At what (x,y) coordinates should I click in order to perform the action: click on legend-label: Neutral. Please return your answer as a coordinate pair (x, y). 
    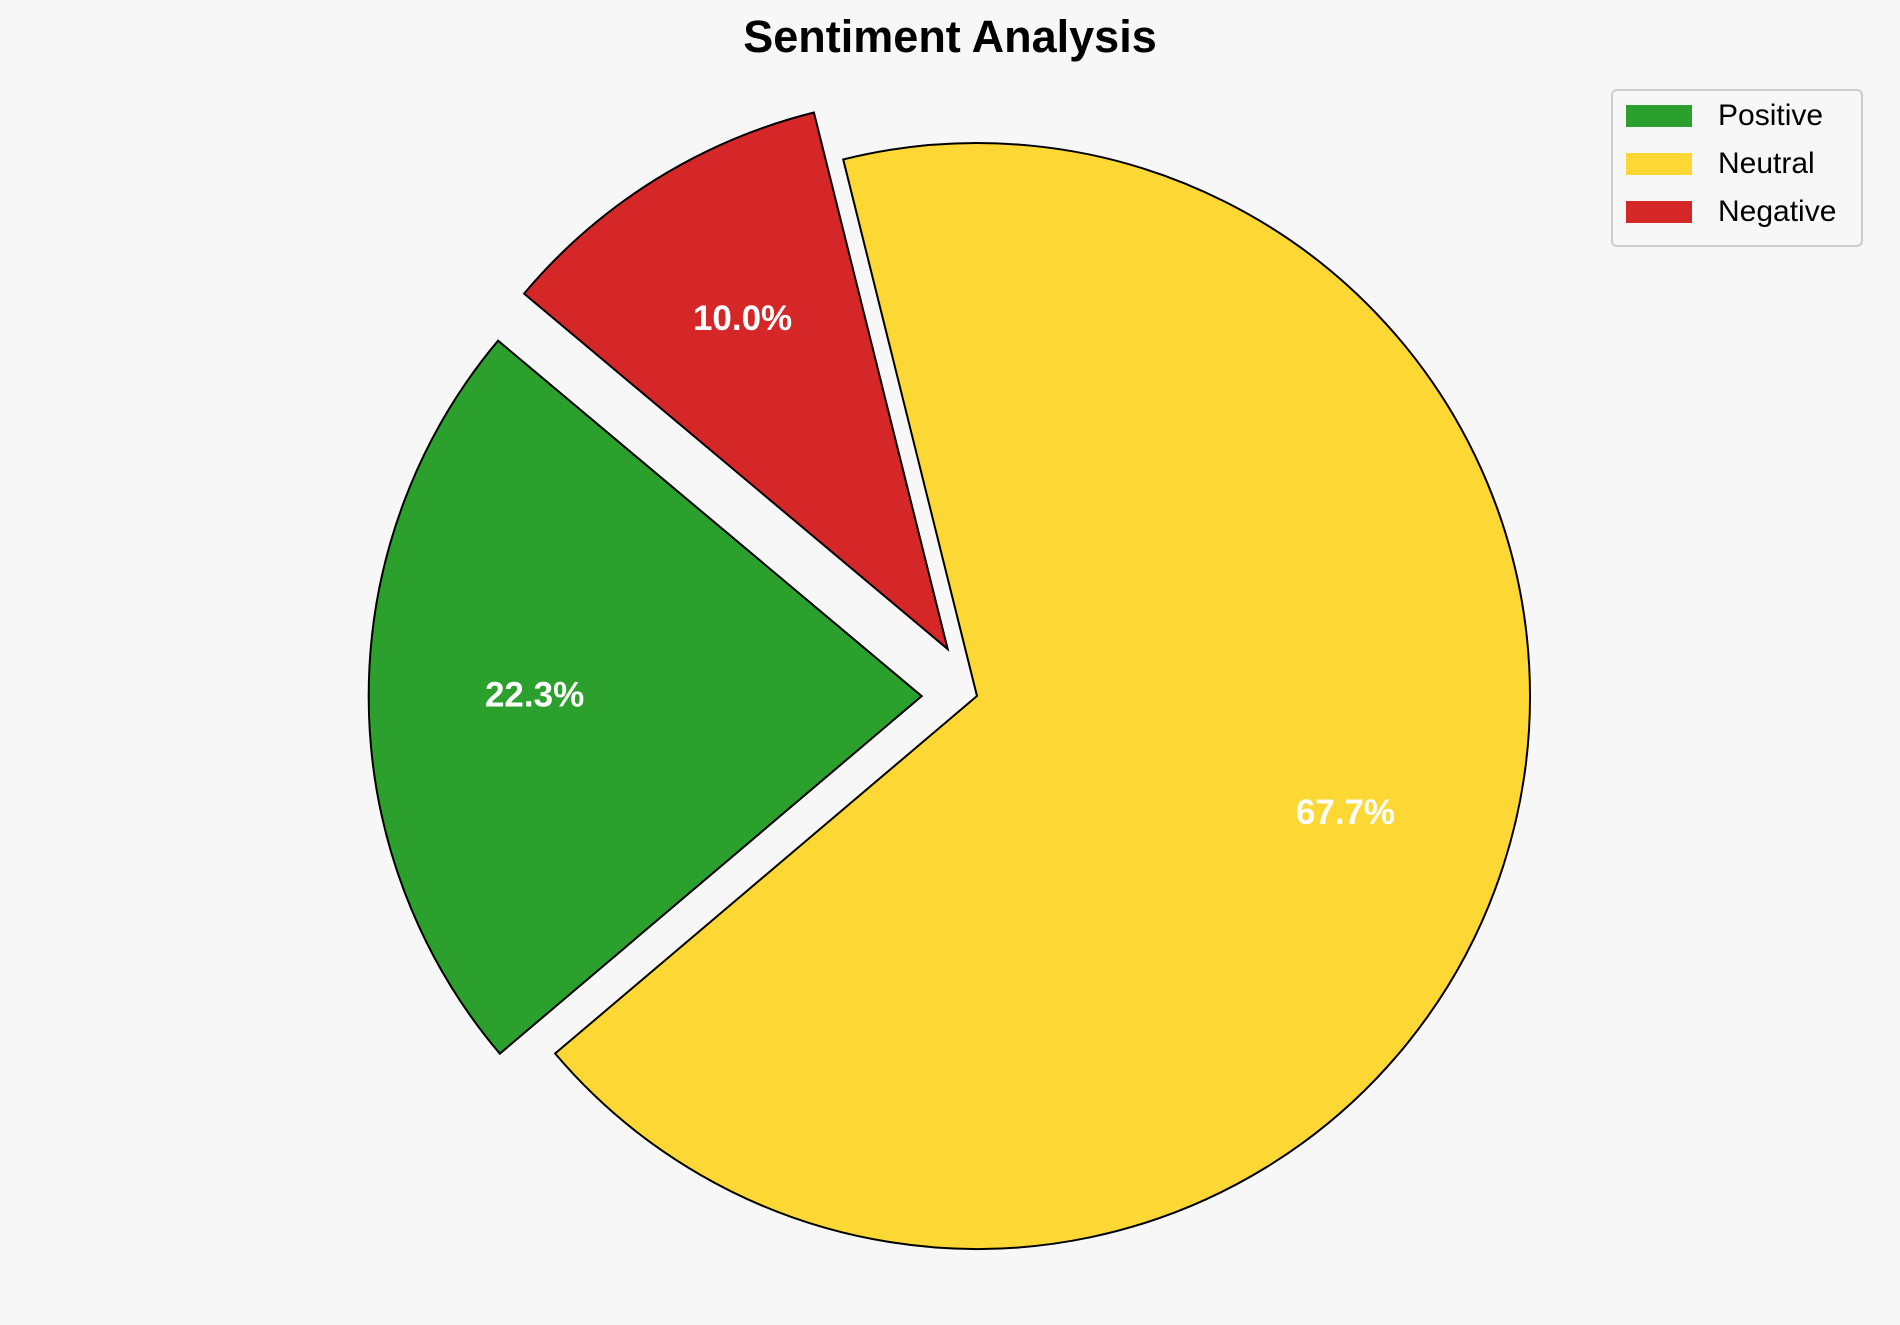
    Looking at the image, I should click on (1766, 163).